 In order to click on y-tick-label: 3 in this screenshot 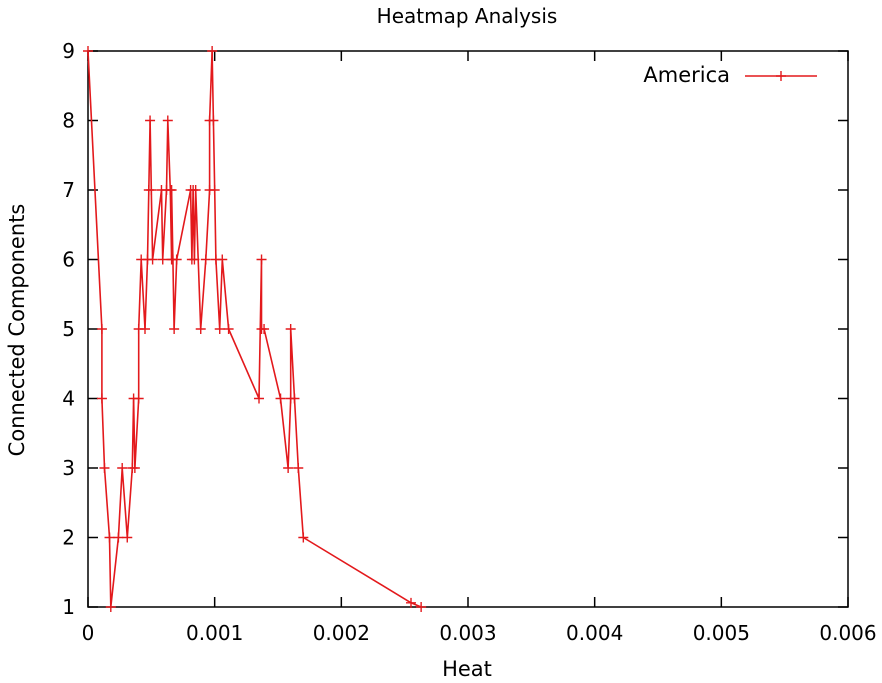, I will do `click(68, 468)`.